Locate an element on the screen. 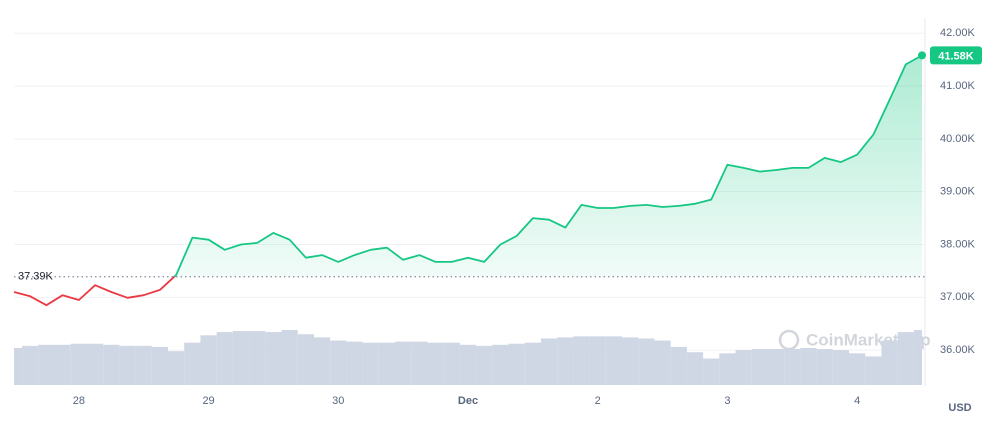 The image size is (989, 424). x-tick-label: 3 is located at coordinates (727, 401).